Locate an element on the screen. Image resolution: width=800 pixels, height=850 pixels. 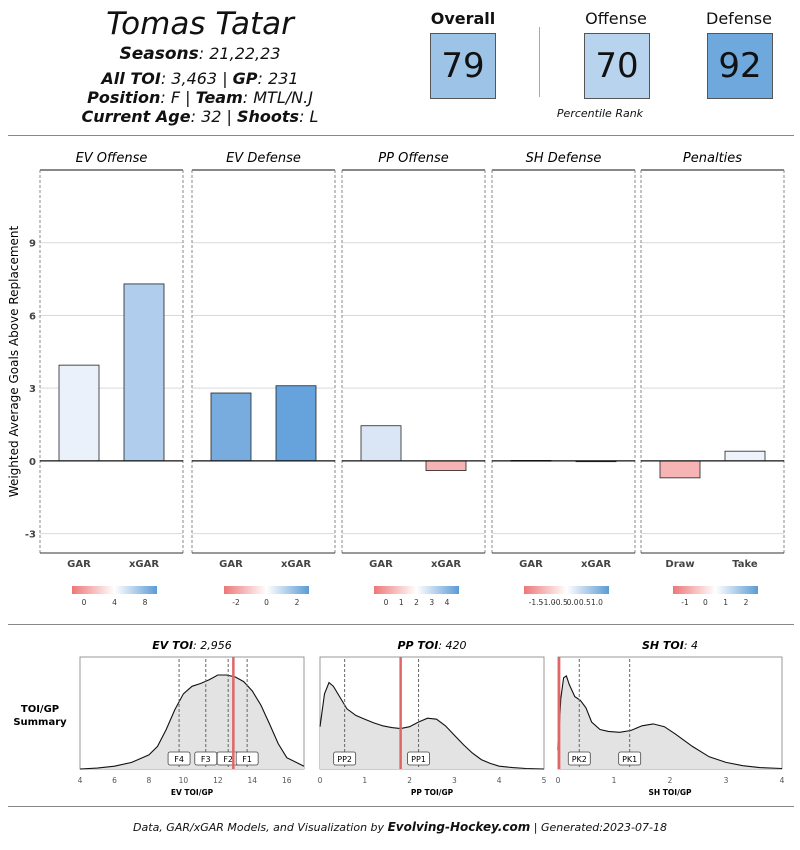
panel-sh-defense: SH Defense GAR xGAR -1.5-1.0-0.50.0 0.5 1.0 is located at coordinates (563, 379).